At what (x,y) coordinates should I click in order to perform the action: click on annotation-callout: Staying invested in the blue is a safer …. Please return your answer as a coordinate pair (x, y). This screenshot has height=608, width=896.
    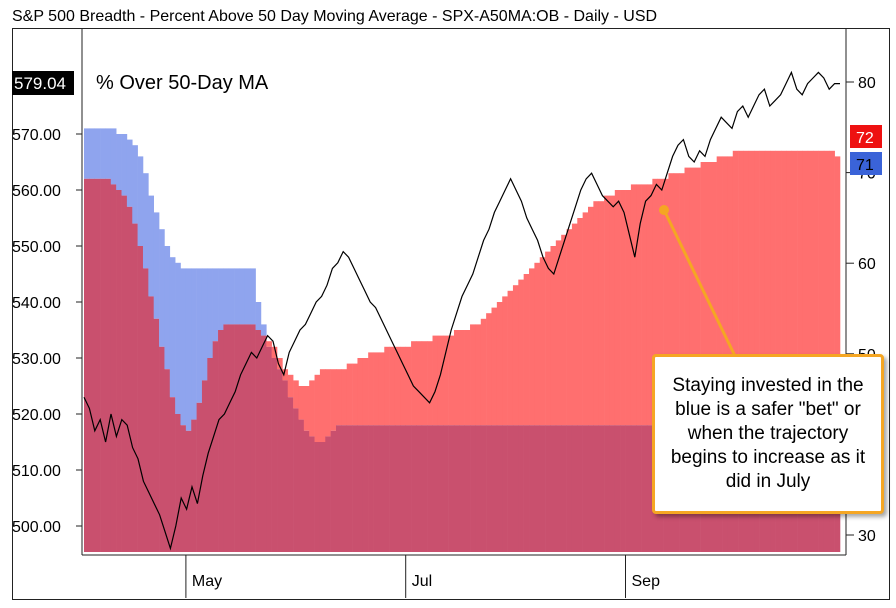
    Looking at the image, I should click on (768, 434).